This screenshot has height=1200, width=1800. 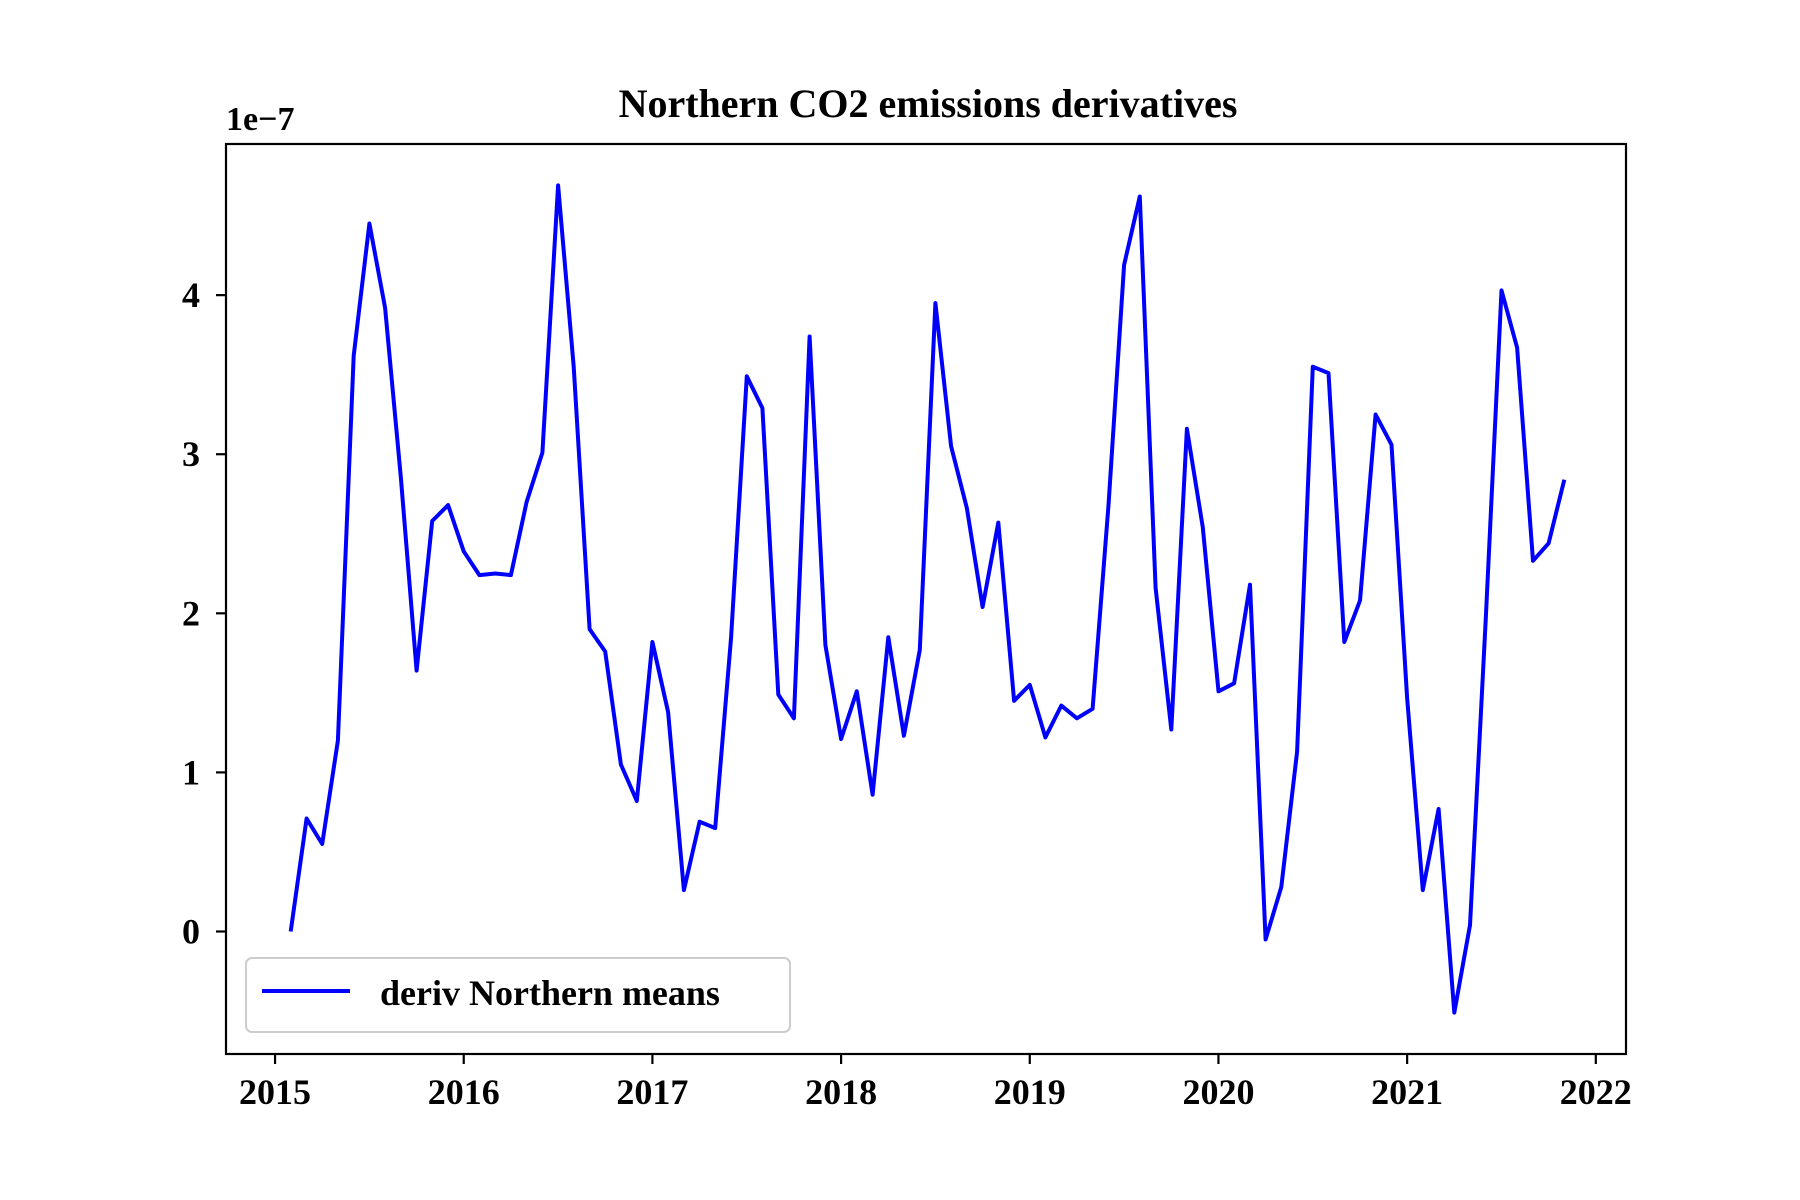 I want to click on chart-title: Northern CO2 emissions derivatives, so click(x=928, y=103).